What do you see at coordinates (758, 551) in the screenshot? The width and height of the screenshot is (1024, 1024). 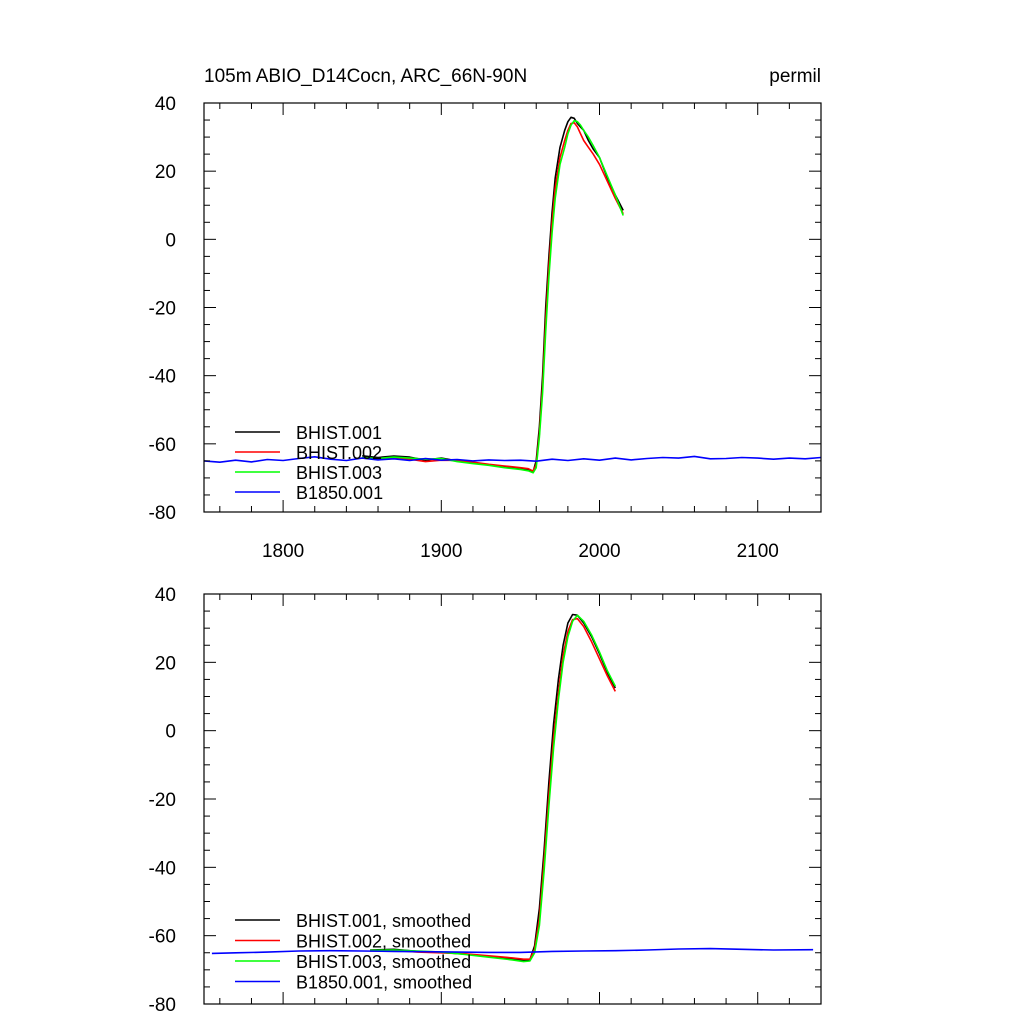 I see `x-tick-label: 2100` at bounding box center [758, 551].